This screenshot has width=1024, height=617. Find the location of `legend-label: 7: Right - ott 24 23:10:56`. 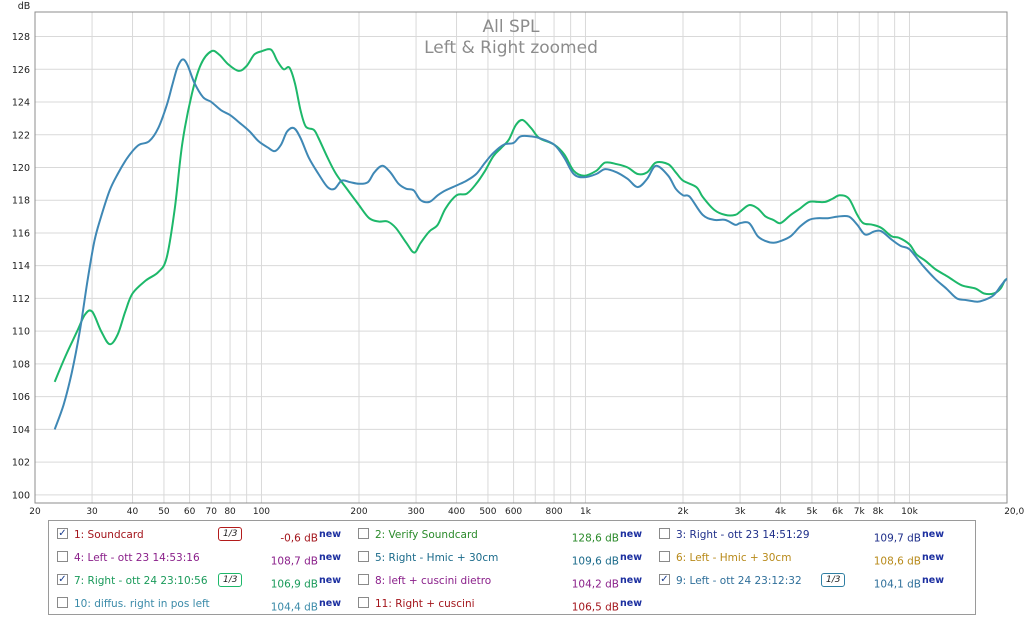

legend-label: 7: Right - ott 24 23:10:56 is located at coordinates (141, 581).